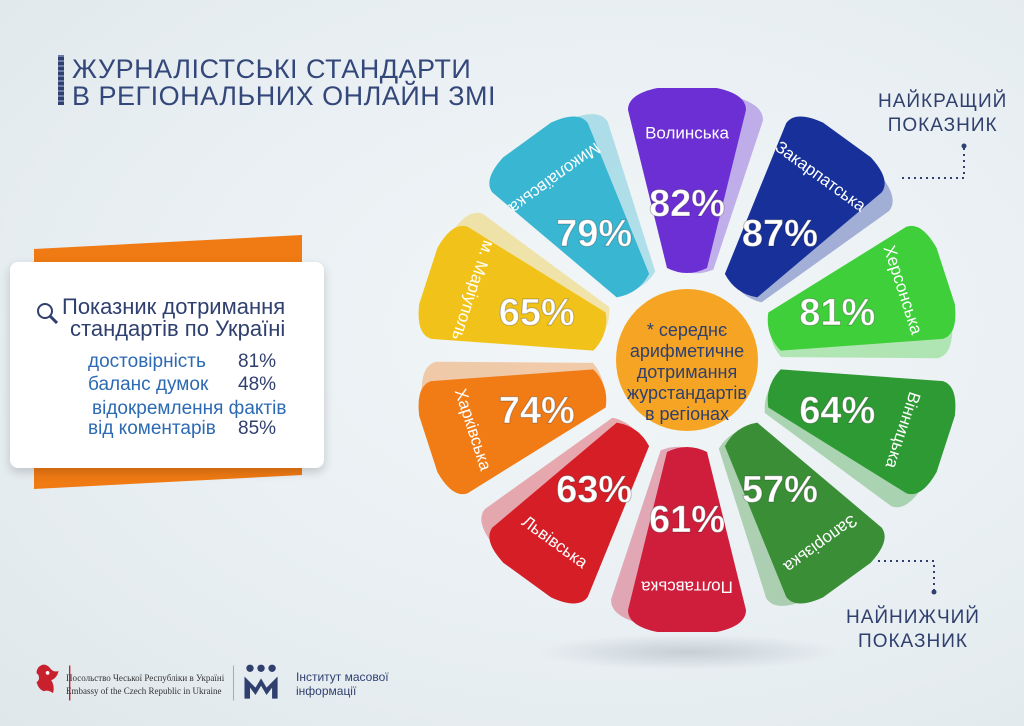 The width and height of the screenshot is (1024, 726). What do you see at coordinates (144, 691) in the screenshot?
I see `embassy-caption-en: Embassy of the Czech Republic in Ukraine` at bounding box center [144, 691].